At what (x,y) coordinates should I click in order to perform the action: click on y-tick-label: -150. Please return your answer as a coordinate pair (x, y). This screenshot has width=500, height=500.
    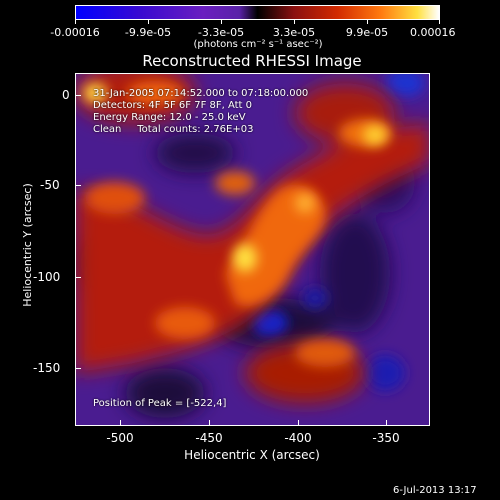
    Looking at the image, I should click on (47, 368).